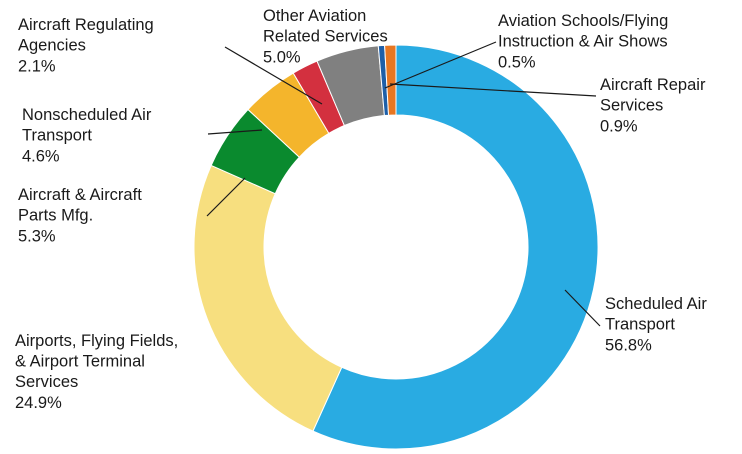 This screenshot has width=742, height=454. Describe the element at coordinates (41, 156) in the screenshot. I see `value-label: 4.6%` at that location.